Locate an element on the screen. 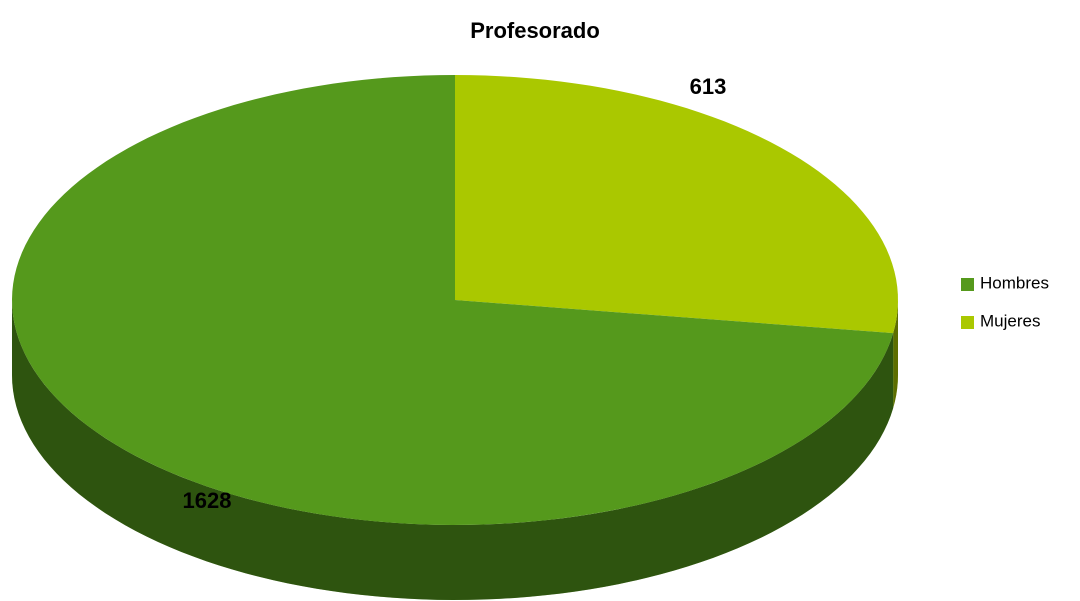  value-label: 1628 is located at coordinates (207, 500).